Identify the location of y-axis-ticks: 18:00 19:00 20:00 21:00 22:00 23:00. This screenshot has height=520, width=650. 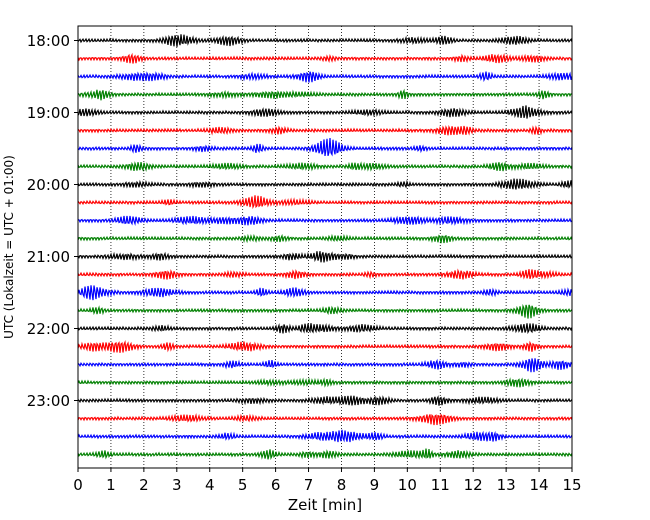
(52, 221).